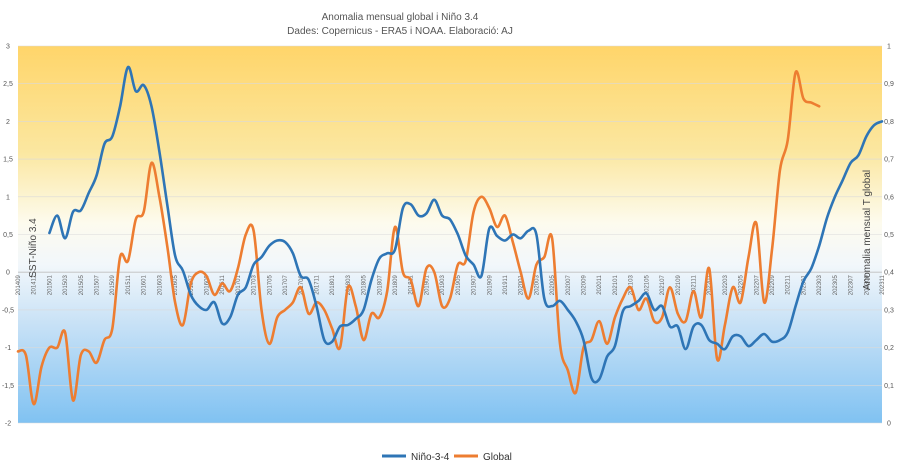 The image size is (899, 474). I want to click on x-tick-label: 201809, so click(396, 285).